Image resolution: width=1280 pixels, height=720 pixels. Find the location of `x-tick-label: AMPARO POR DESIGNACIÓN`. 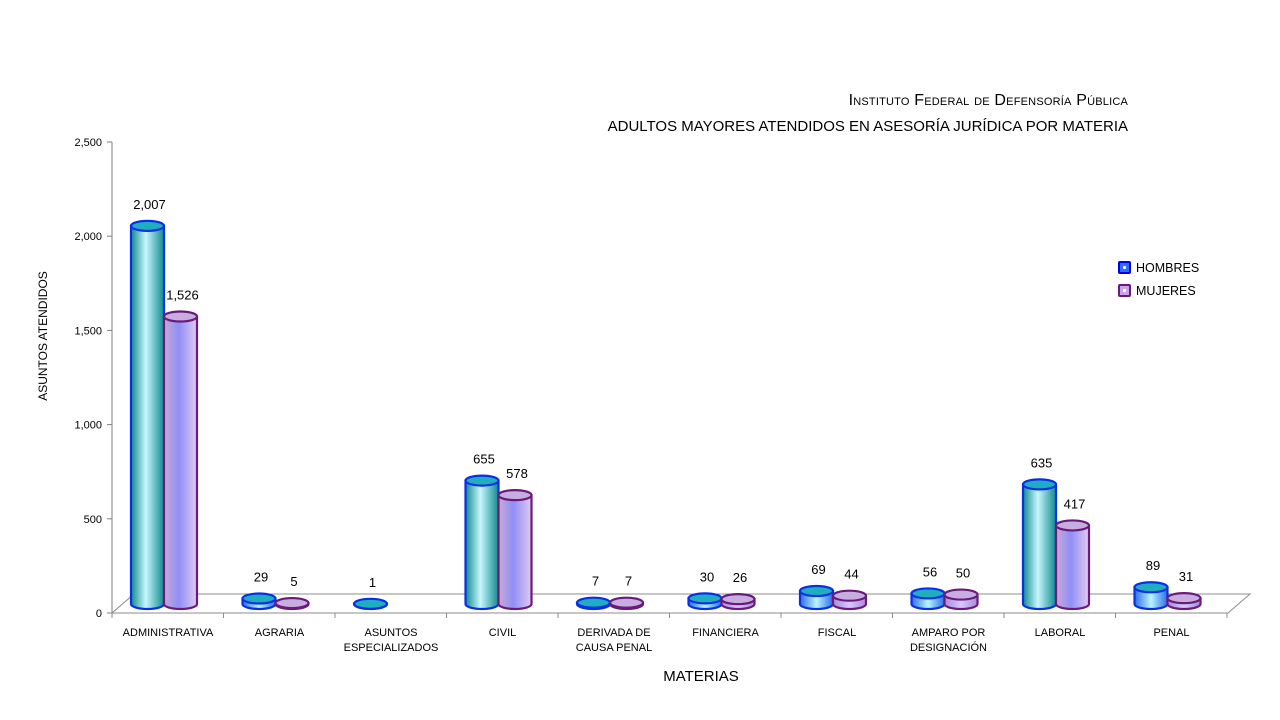

x-tick-label: AMPARO POR DESIGNACIÓN is located at coordinates (948, 640).